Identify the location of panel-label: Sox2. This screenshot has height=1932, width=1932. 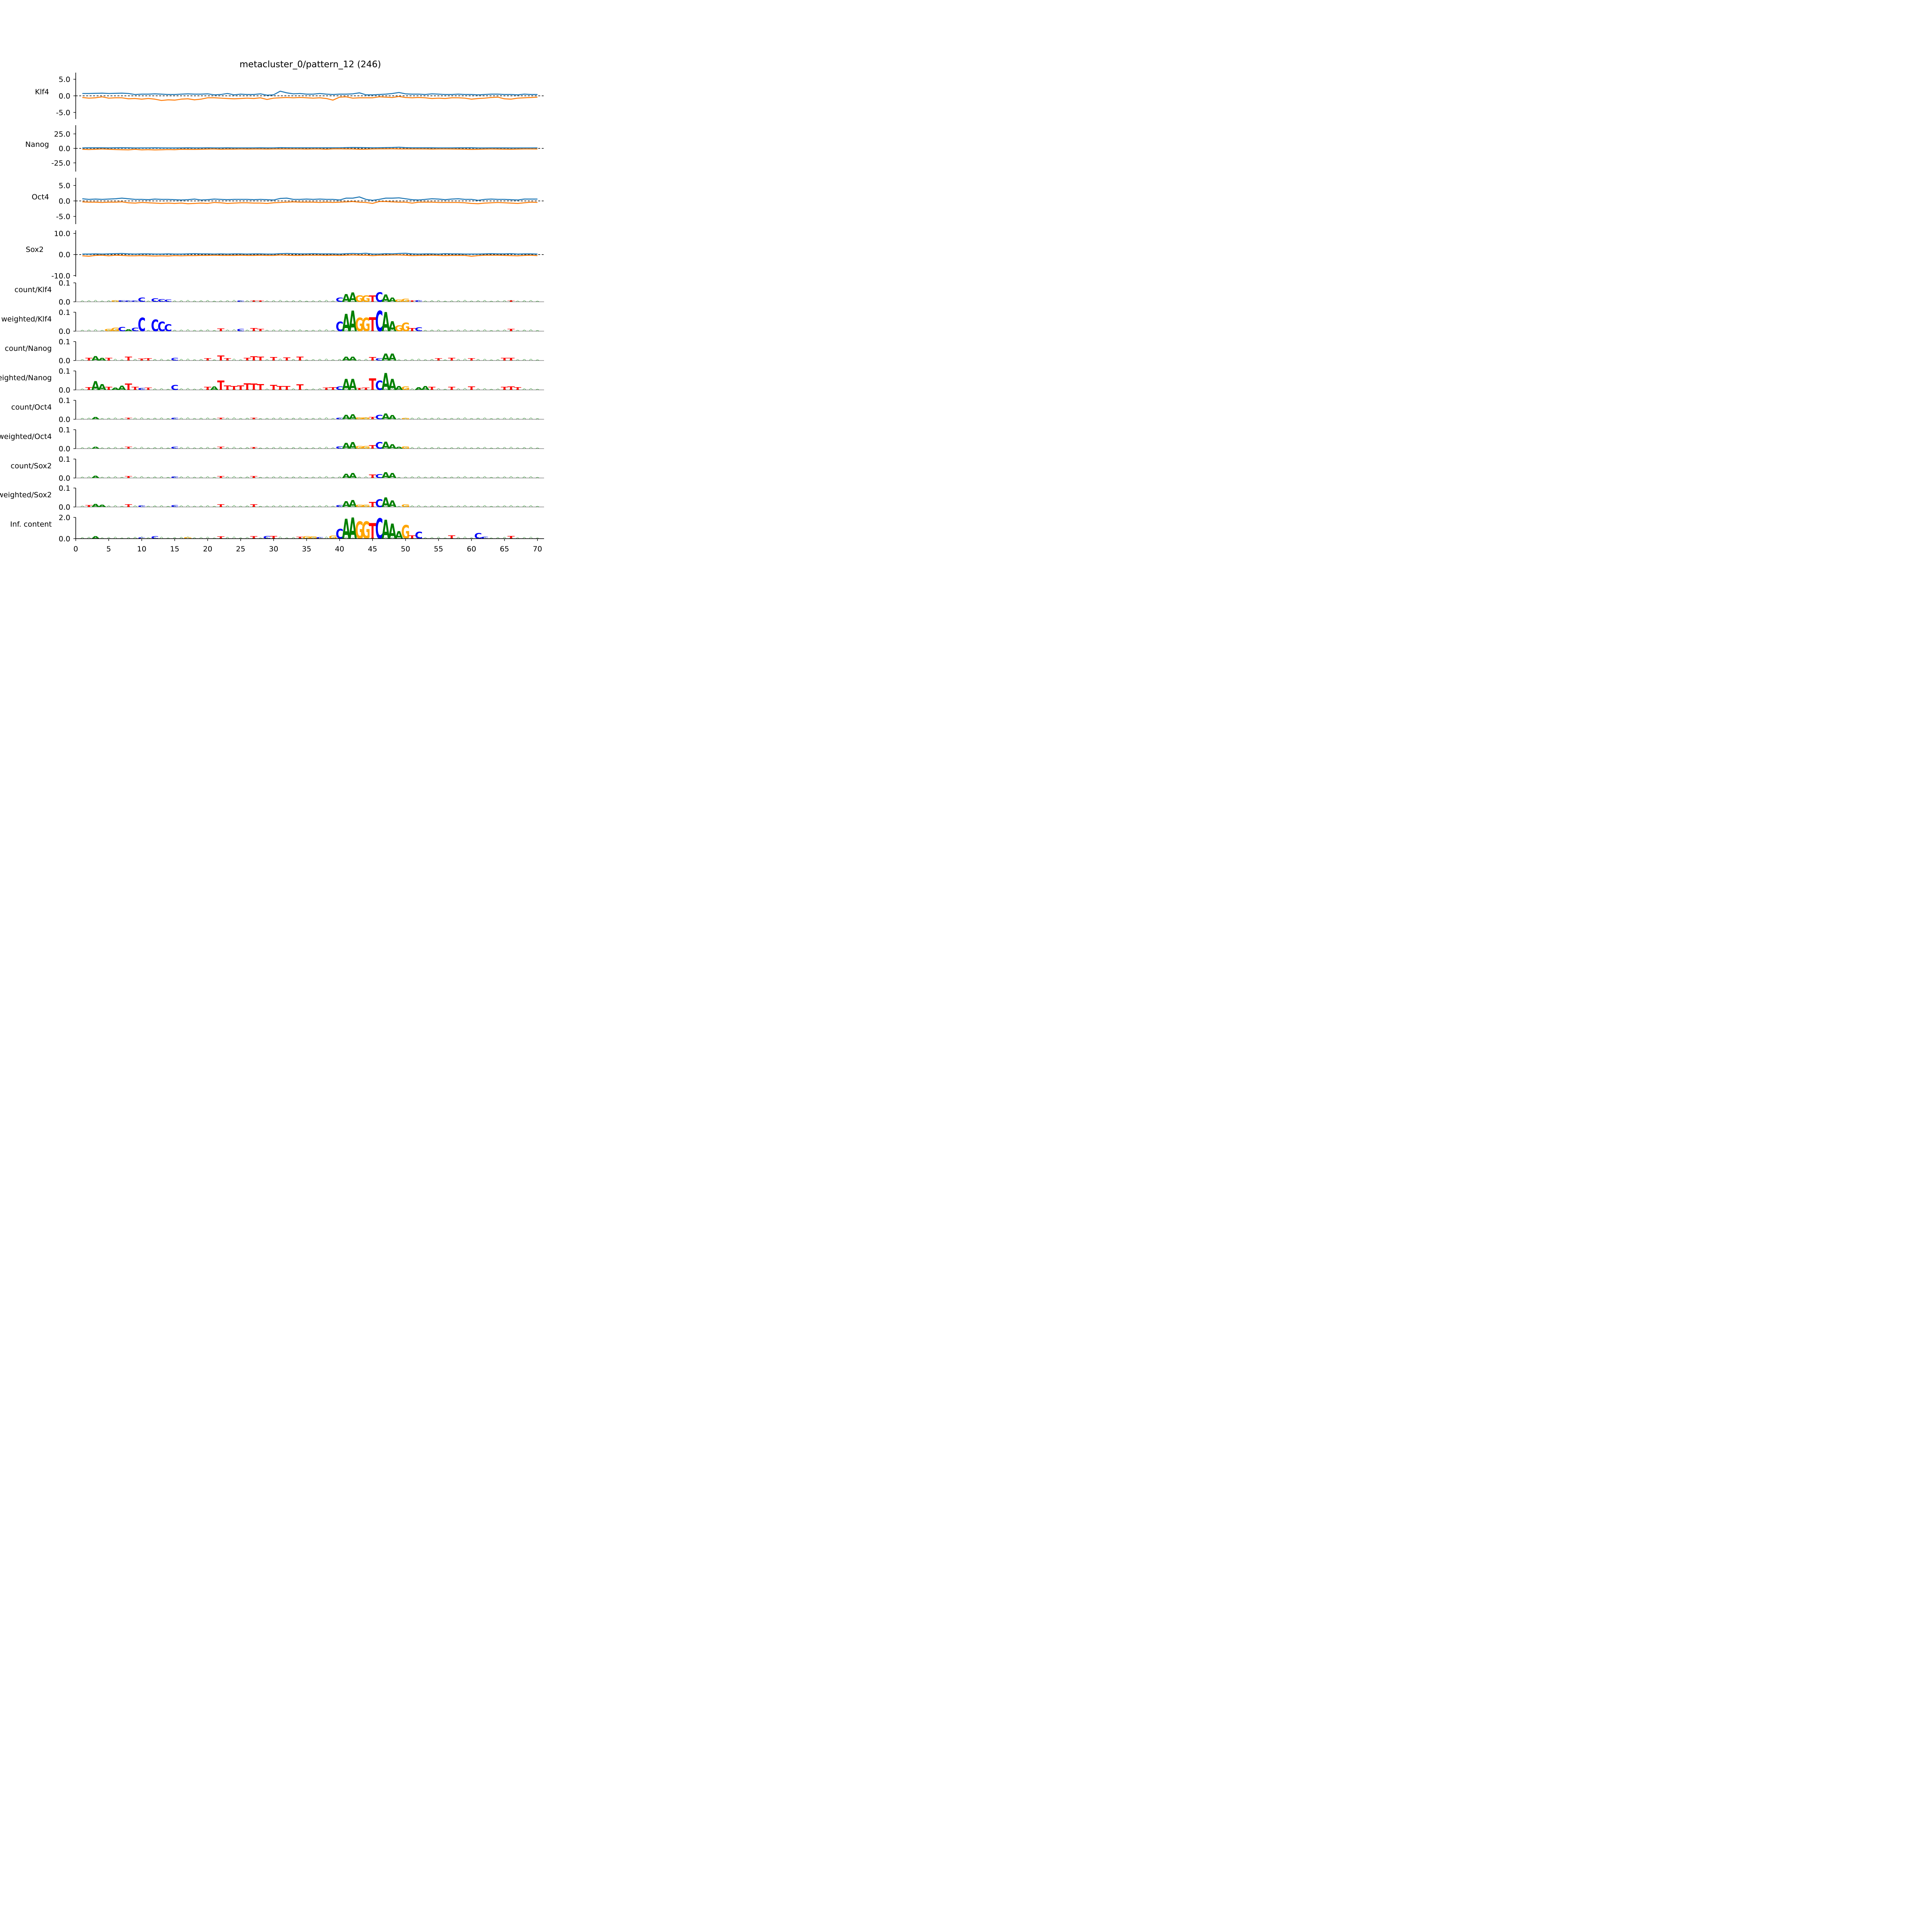
(35, 250).